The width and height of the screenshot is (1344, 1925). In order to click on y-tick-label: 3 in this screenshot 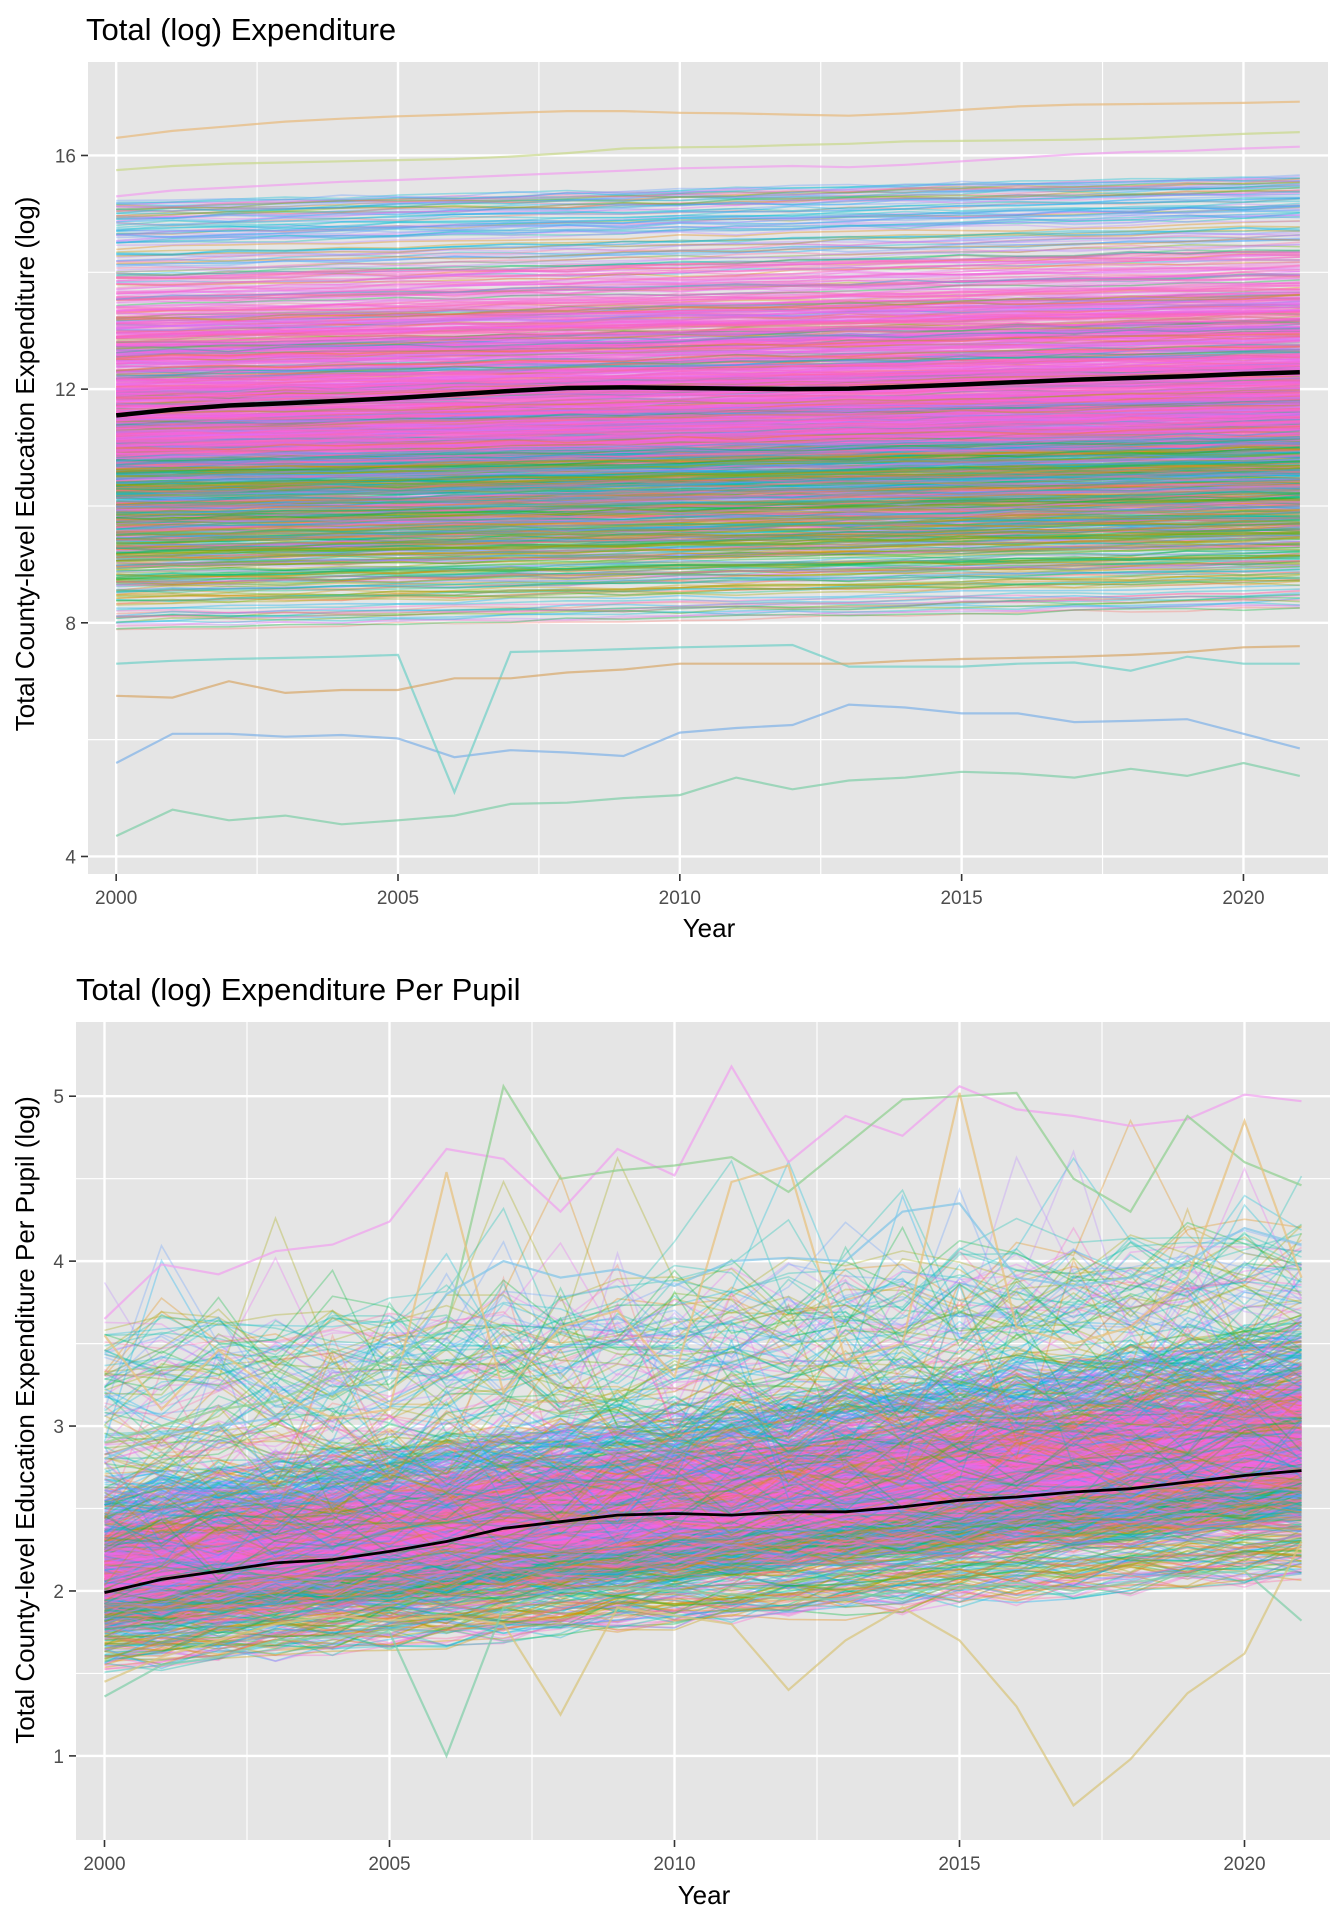, I will do `click(58, 1427)`.